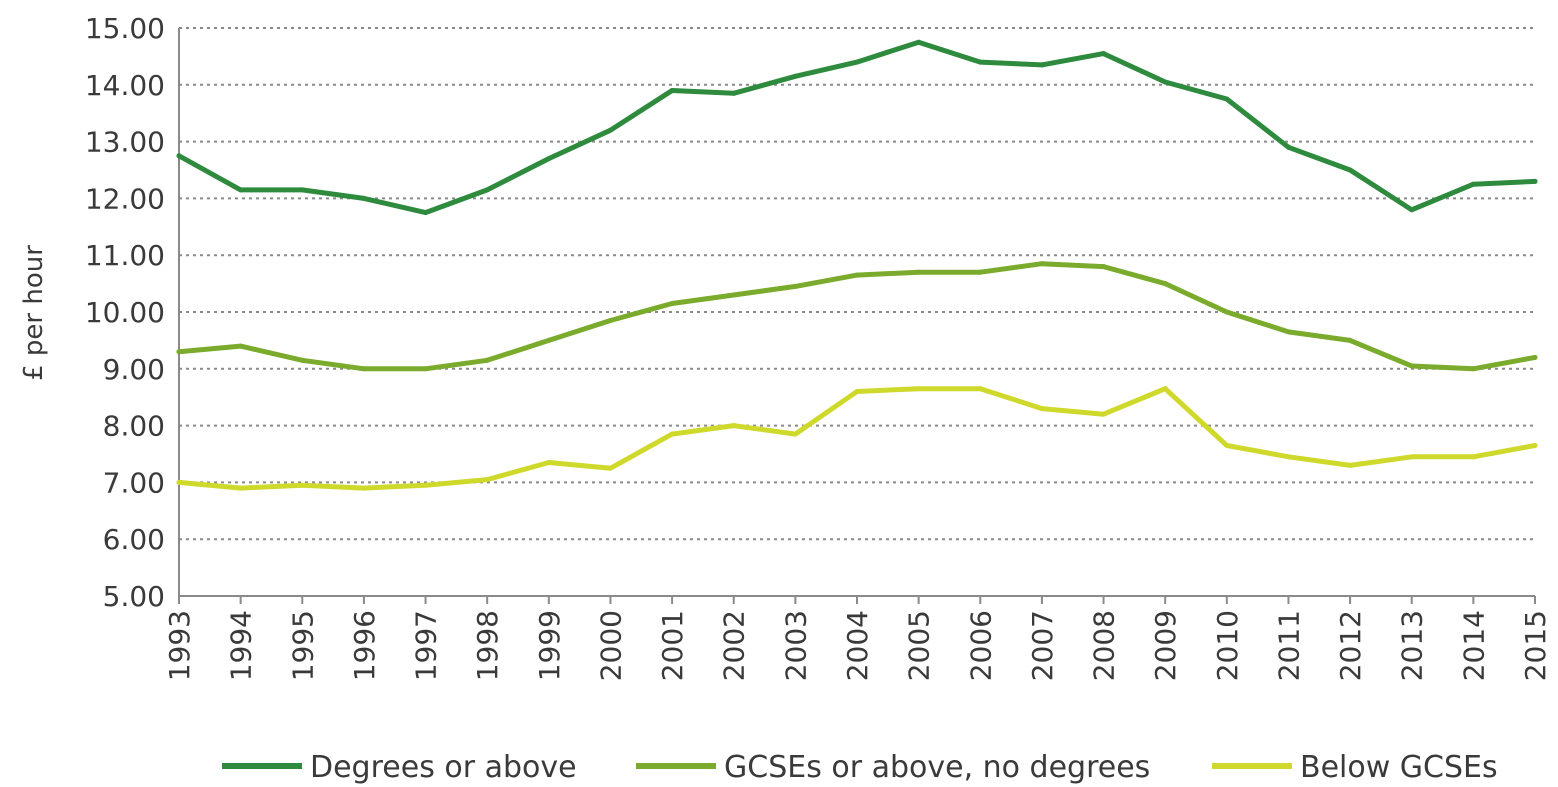 The height and width of the screenshot is (787, 1558). What do you see at coordinates (980, 645) in the screenshot?
I see `x-tick-label: 2006` at bounding box center [980, 645].